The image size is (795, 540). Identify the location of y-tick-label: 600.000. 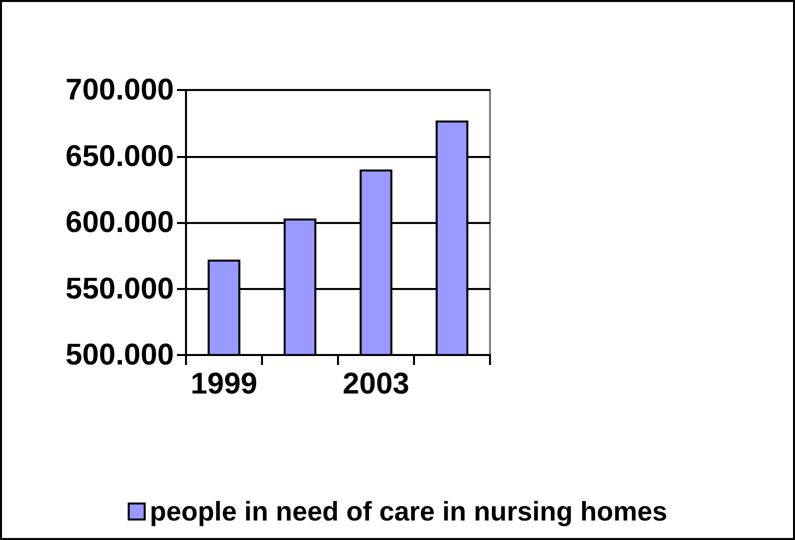
(120, 222).